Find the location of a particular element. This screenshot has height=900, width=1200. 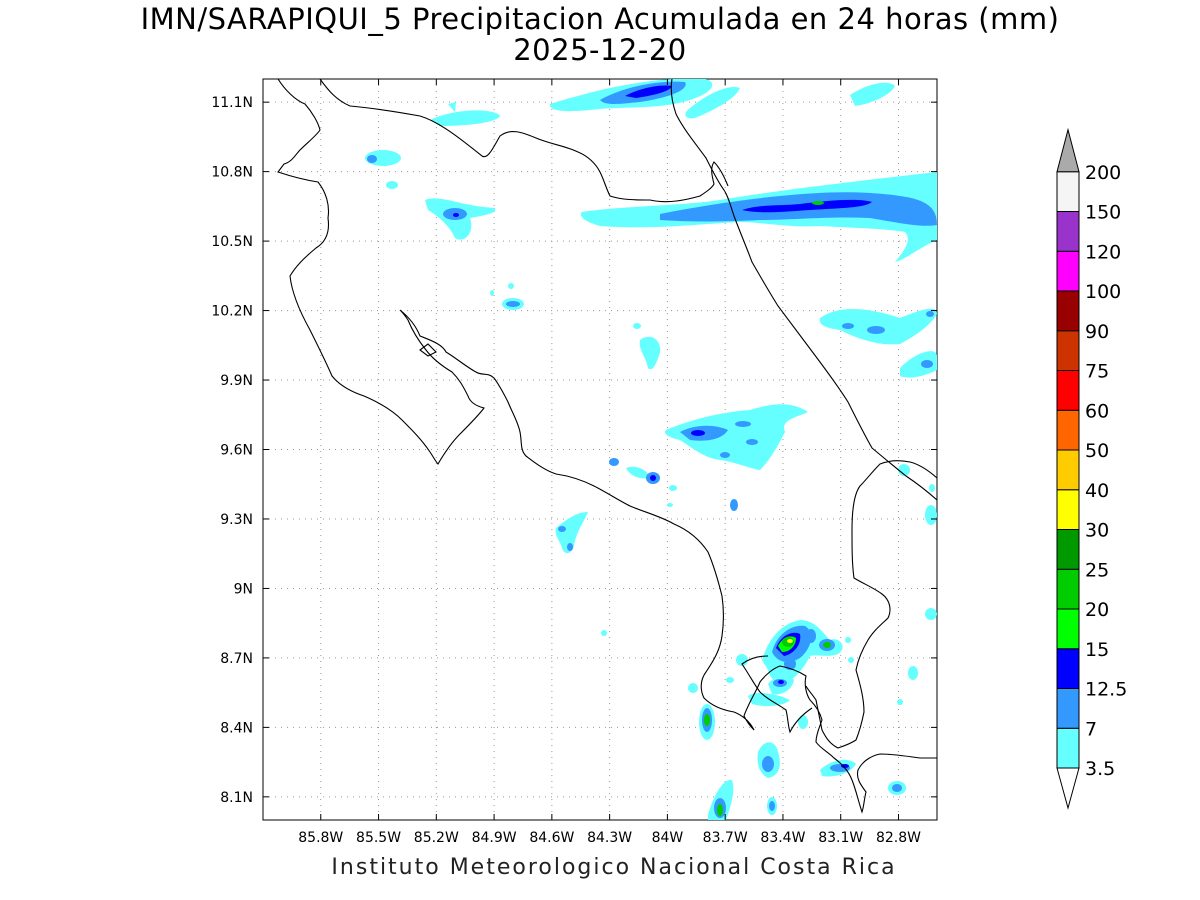

lat-tick-label: 9.3N is located at coordinates (236, 520).